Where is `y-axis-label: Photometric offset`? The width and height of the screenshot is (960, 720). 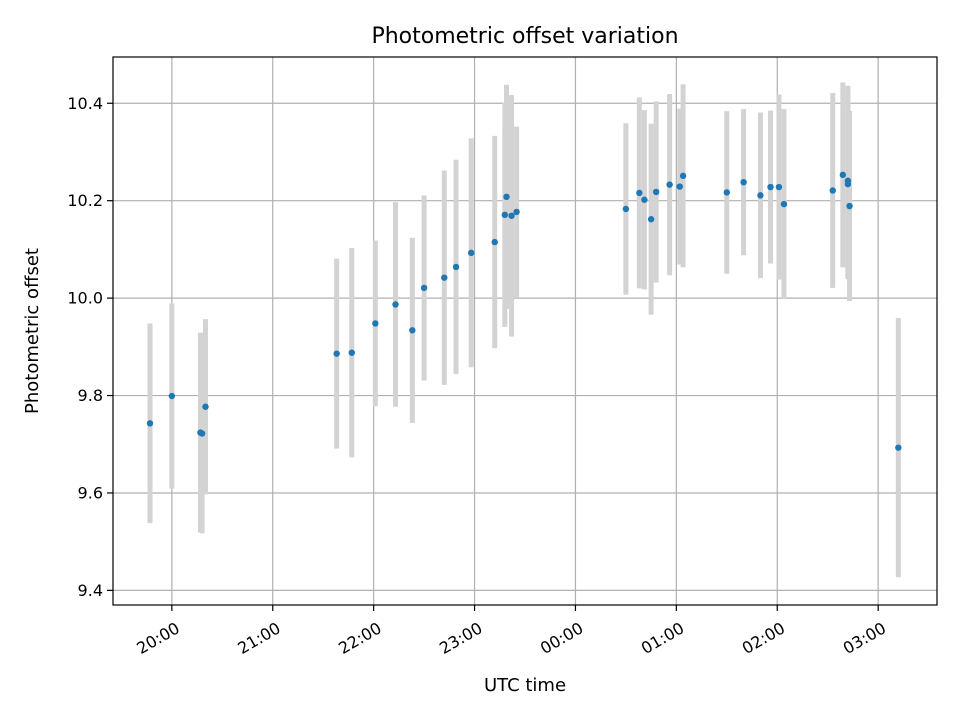 y-axis-label: Photometric offset is located at coordinates (32, 331).